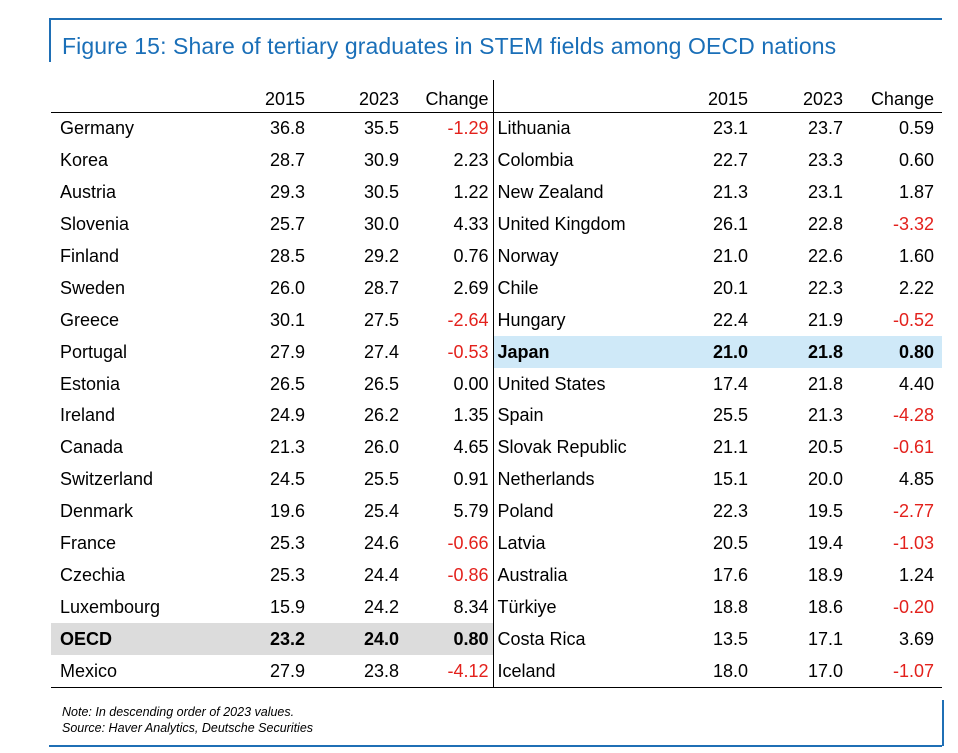  What do you see at coordinates (50, 40) in the screenshot?
I see `frame-left-line` at bounding box center [50, 40].